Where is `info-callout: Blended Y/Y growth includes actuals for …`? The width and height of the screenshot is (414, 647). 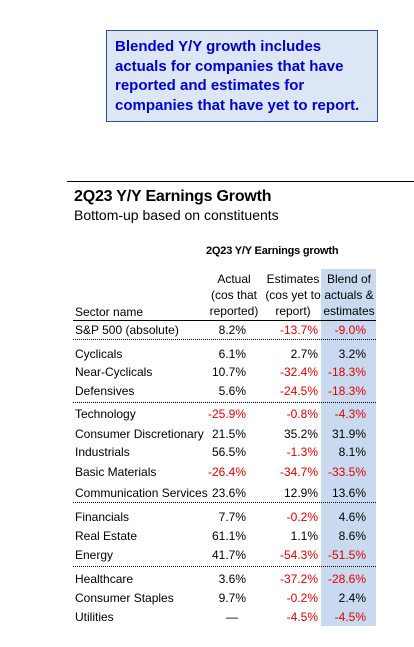
info-callout: Blended Y/Y growth includes actuals for … is located at coordinates (242, 76).